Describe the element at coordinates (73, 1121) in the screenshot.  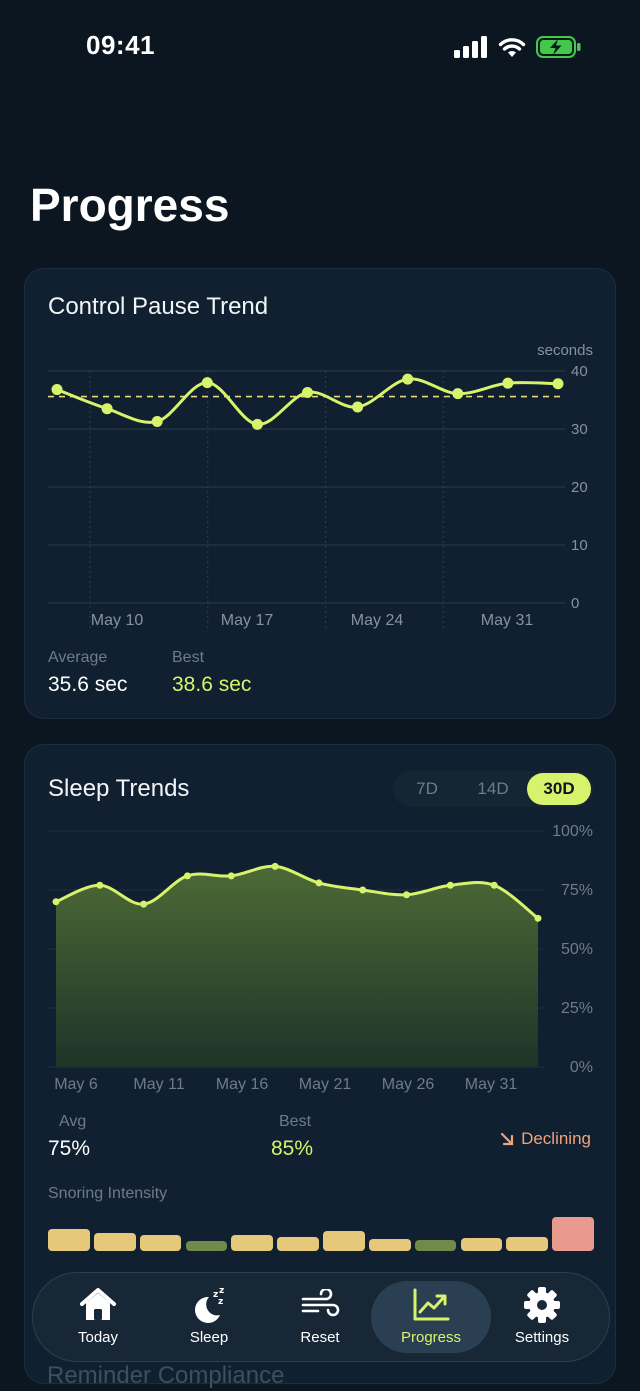
I see `sleep-avg-label: Avg` at that location.